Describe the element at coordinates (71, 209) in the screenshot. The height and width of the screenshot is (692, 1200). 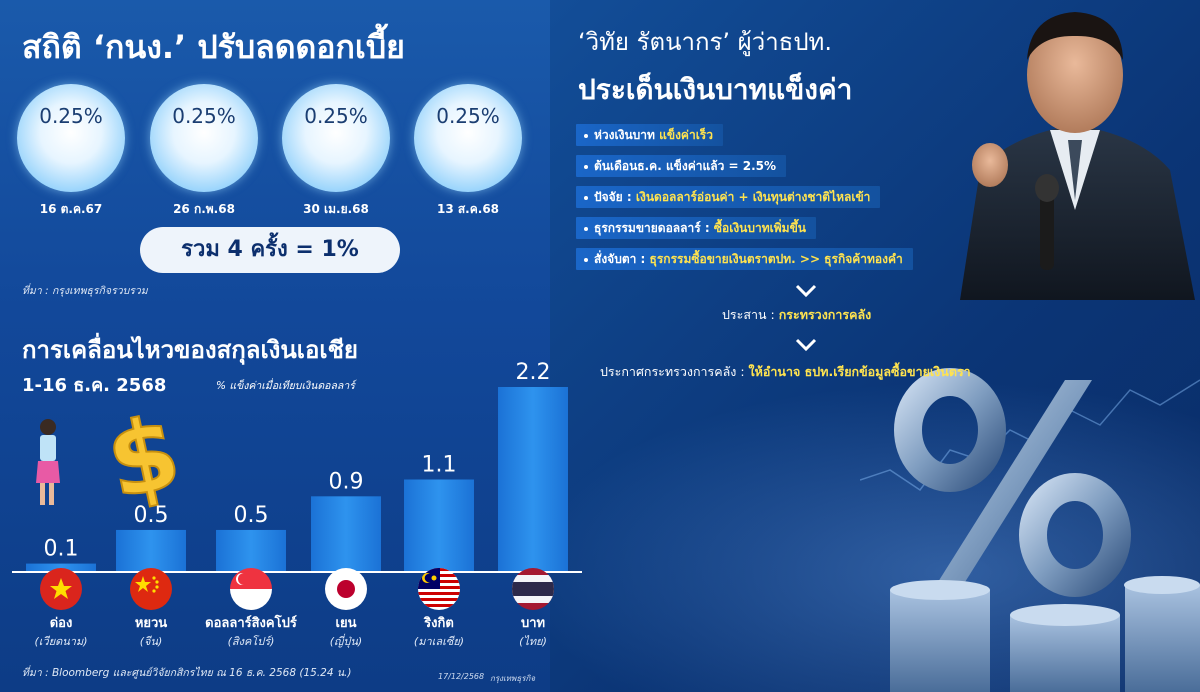
I see `rate-cut-date: 16 ต.ค.67` at that location.